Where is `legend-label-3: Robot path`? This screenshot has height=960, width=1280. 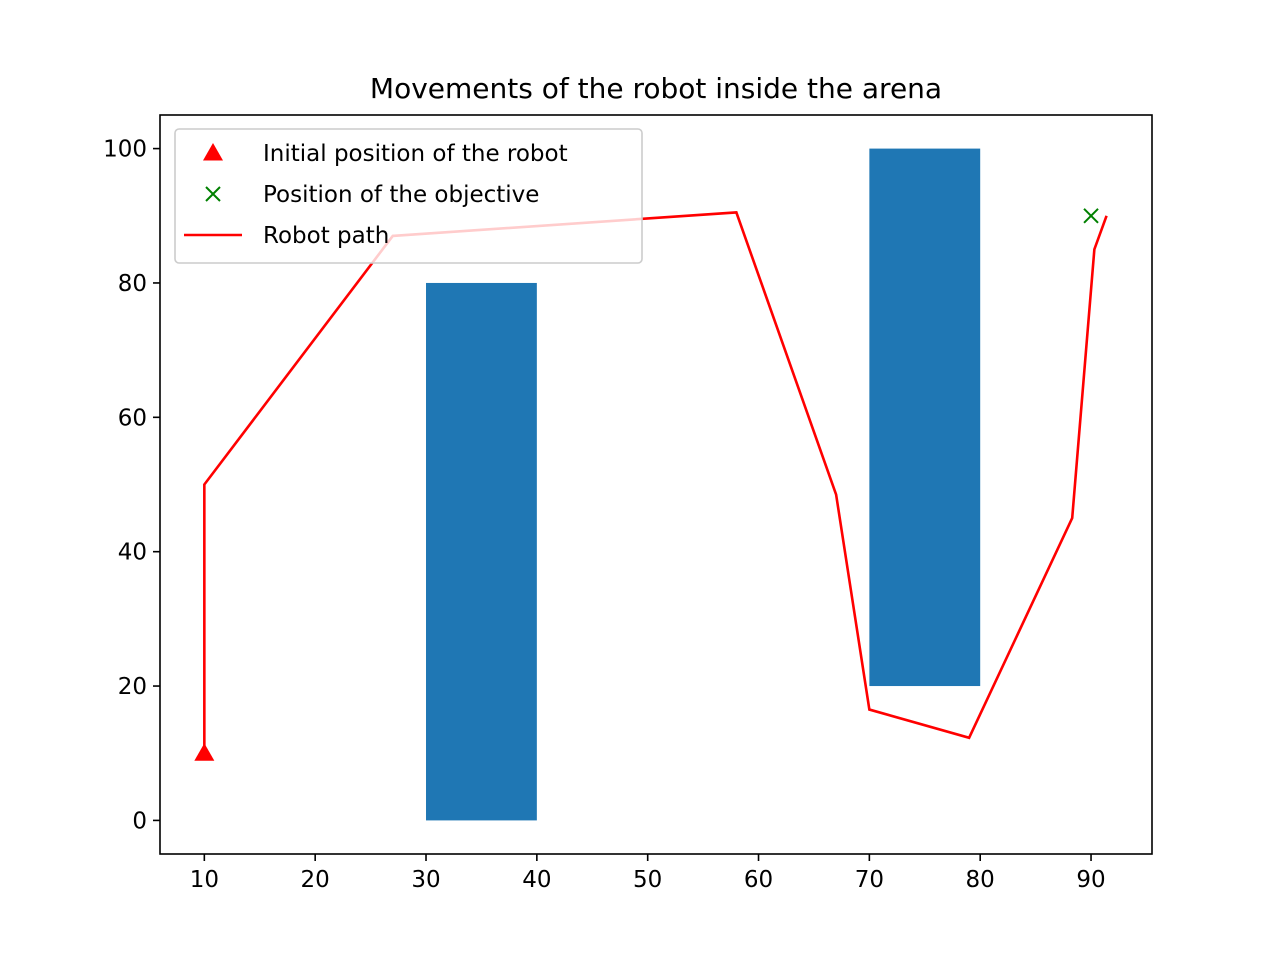 legend-label-3: Robot path is located at coordinates (326, 236).